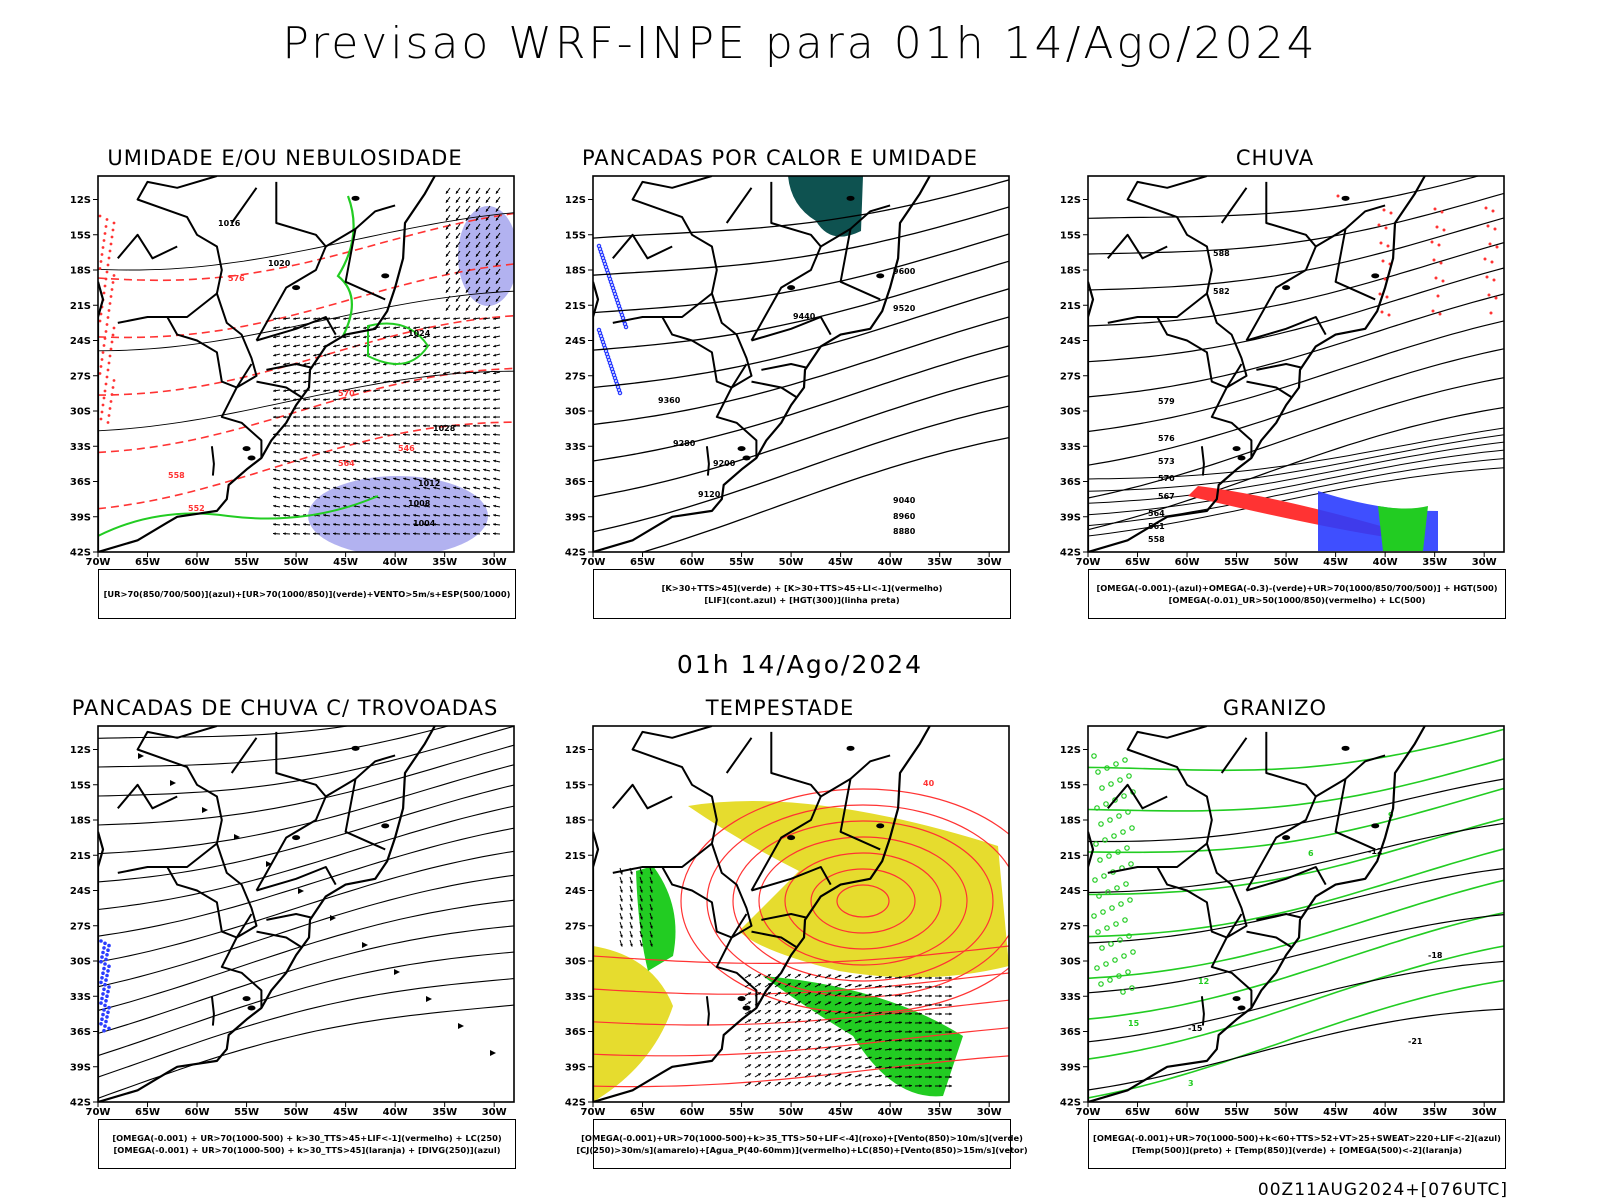  I want to click on lat-tick-label: 18S, so click(80, 271).